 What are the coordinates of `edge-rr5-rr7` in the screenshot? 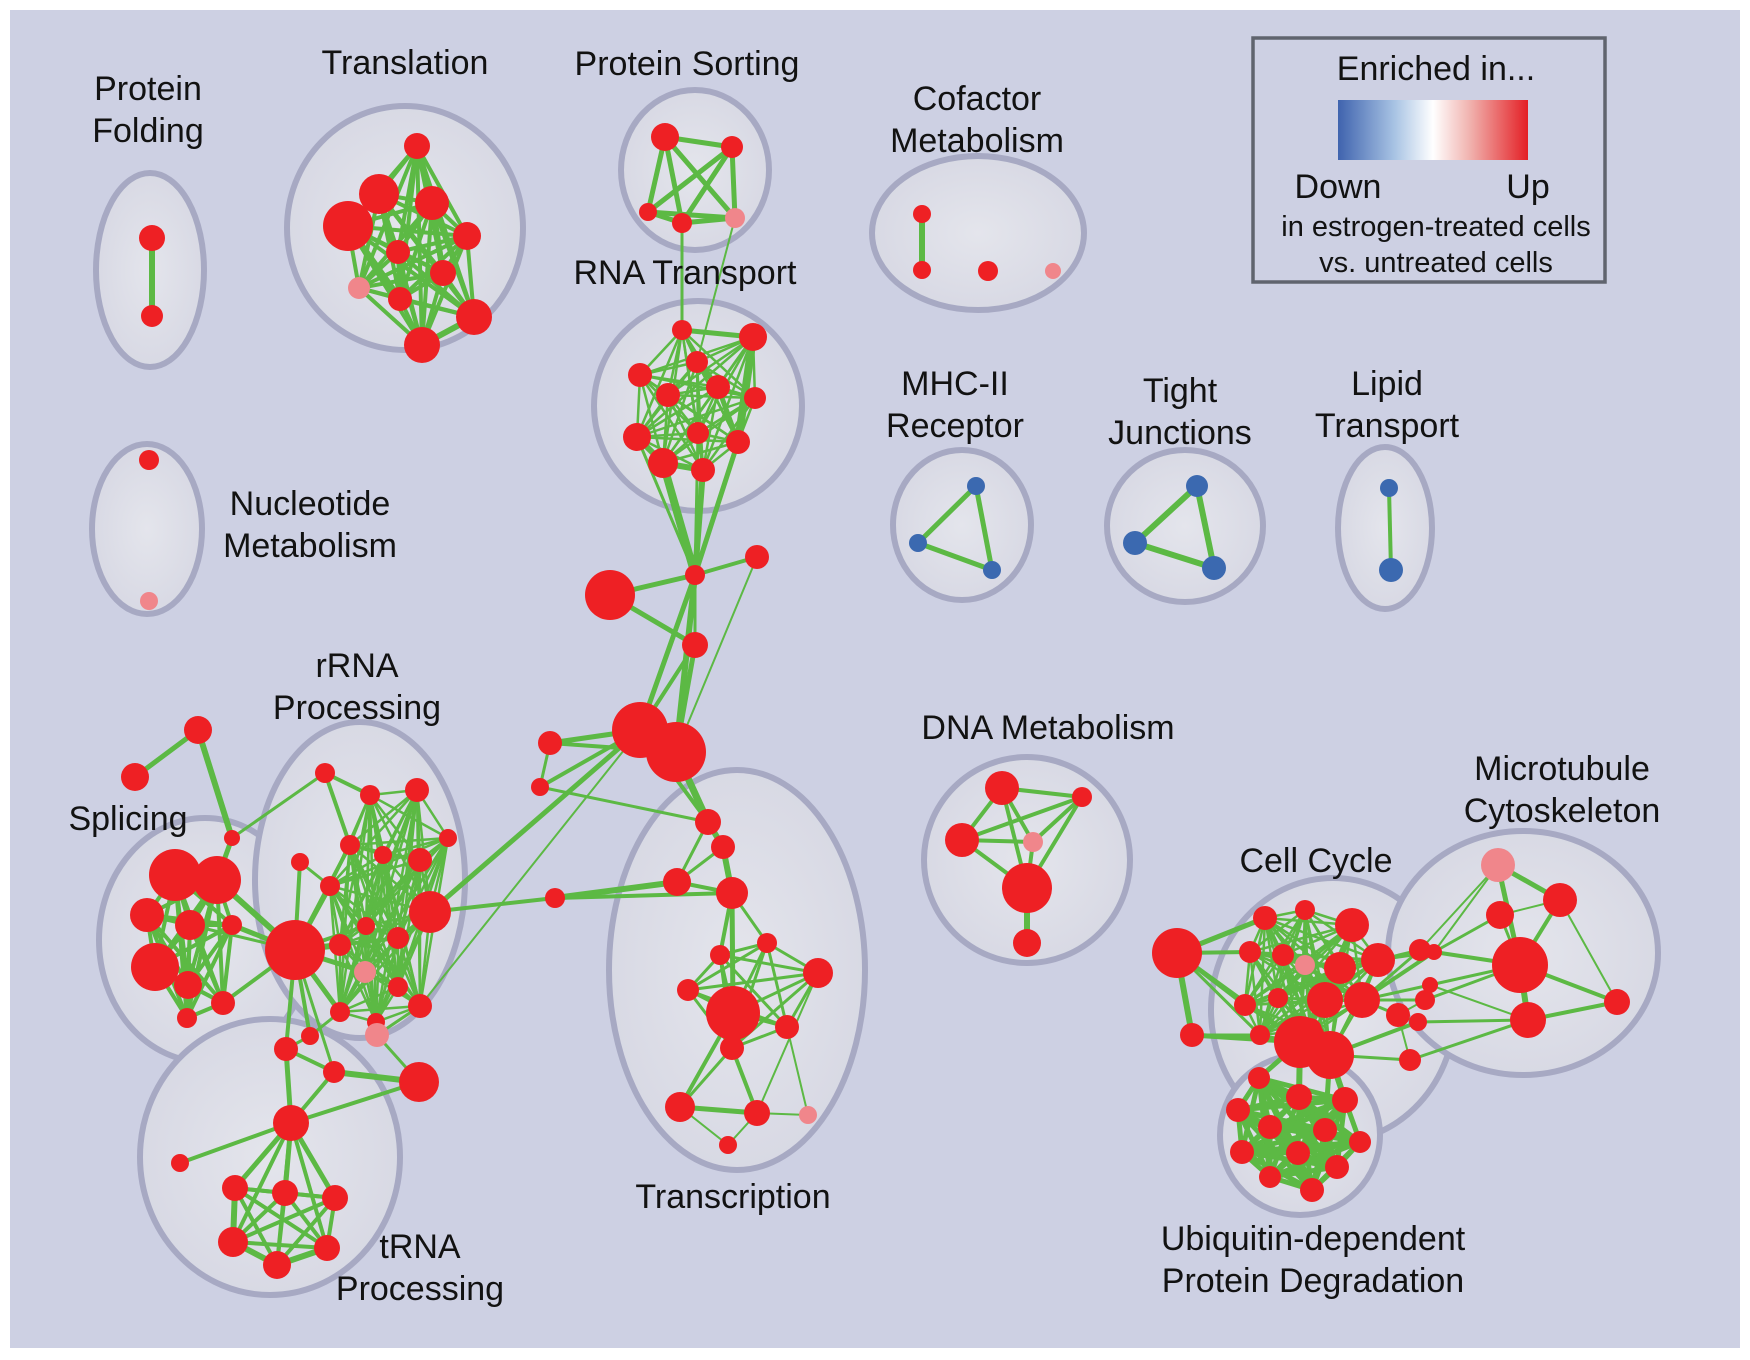 It's located at (415, 846).